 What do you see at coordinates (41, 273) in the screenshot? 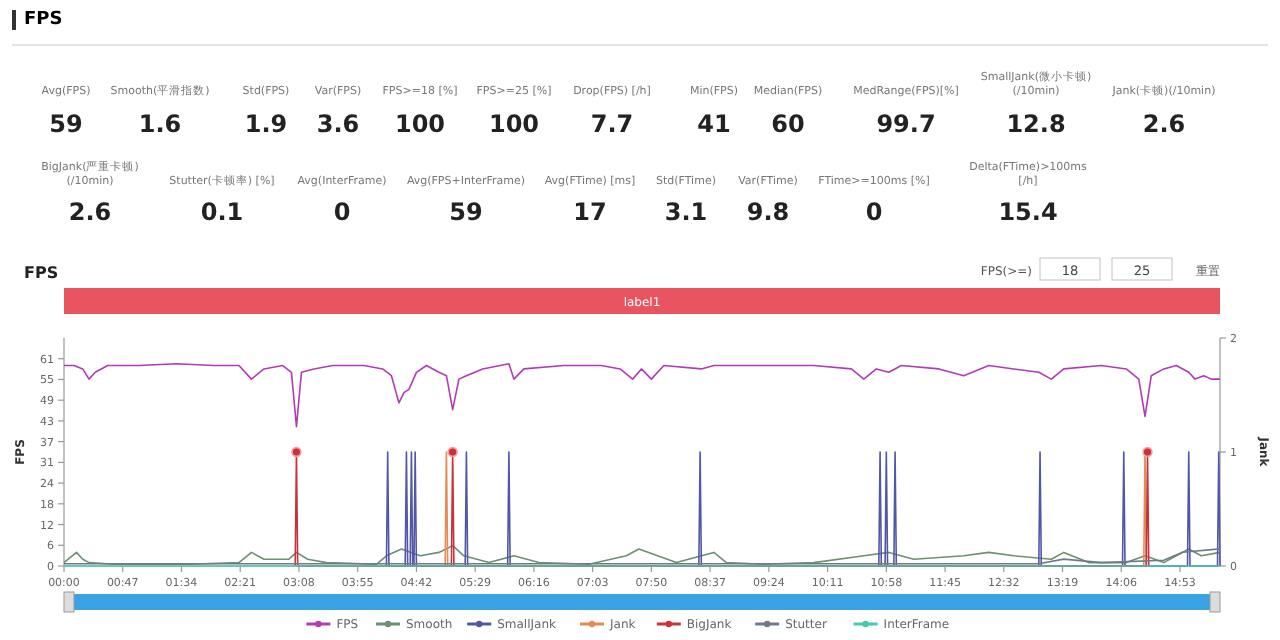
I see `chart-title: FPS` at bounding box center [41, 273].